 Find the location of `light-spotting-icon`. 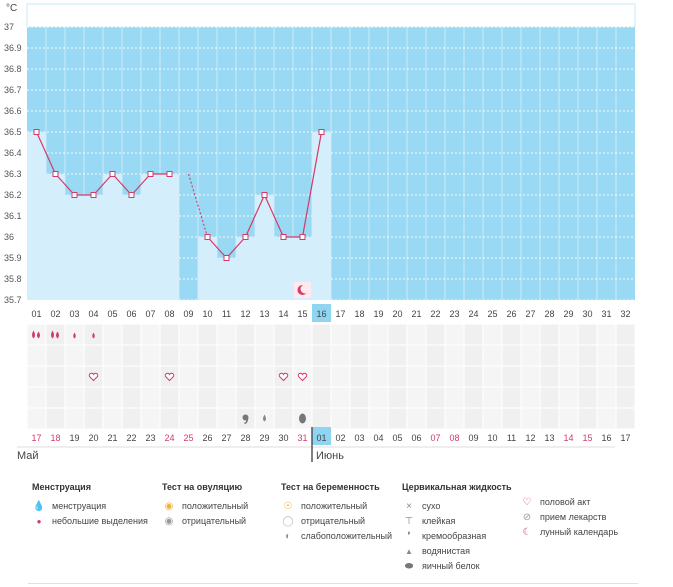

light-spotting-icon is located at coordinates (74, 335).